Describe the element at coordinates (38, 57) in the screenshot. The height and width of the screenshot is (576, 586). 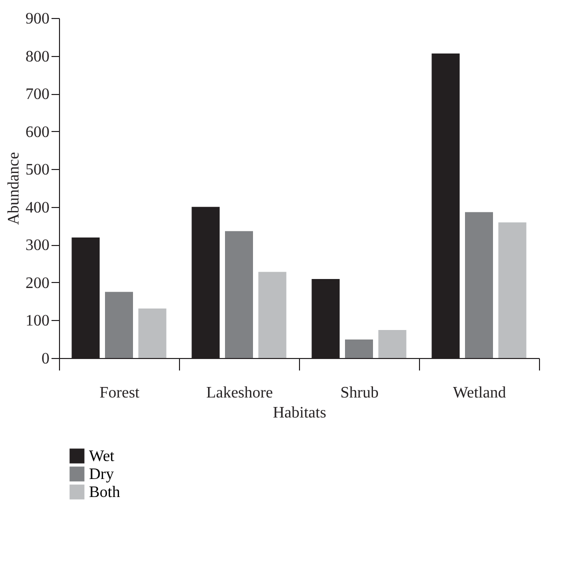
I see `y-tick-label: 800` at that location.